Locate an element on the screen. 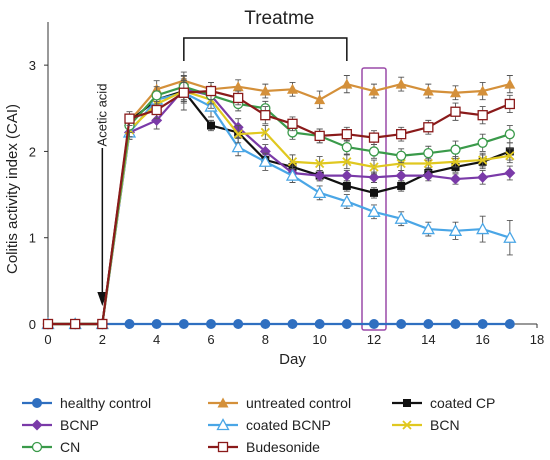  y-axis-title: Colitis activity index (CAI) is located at coordinates (12, 189).